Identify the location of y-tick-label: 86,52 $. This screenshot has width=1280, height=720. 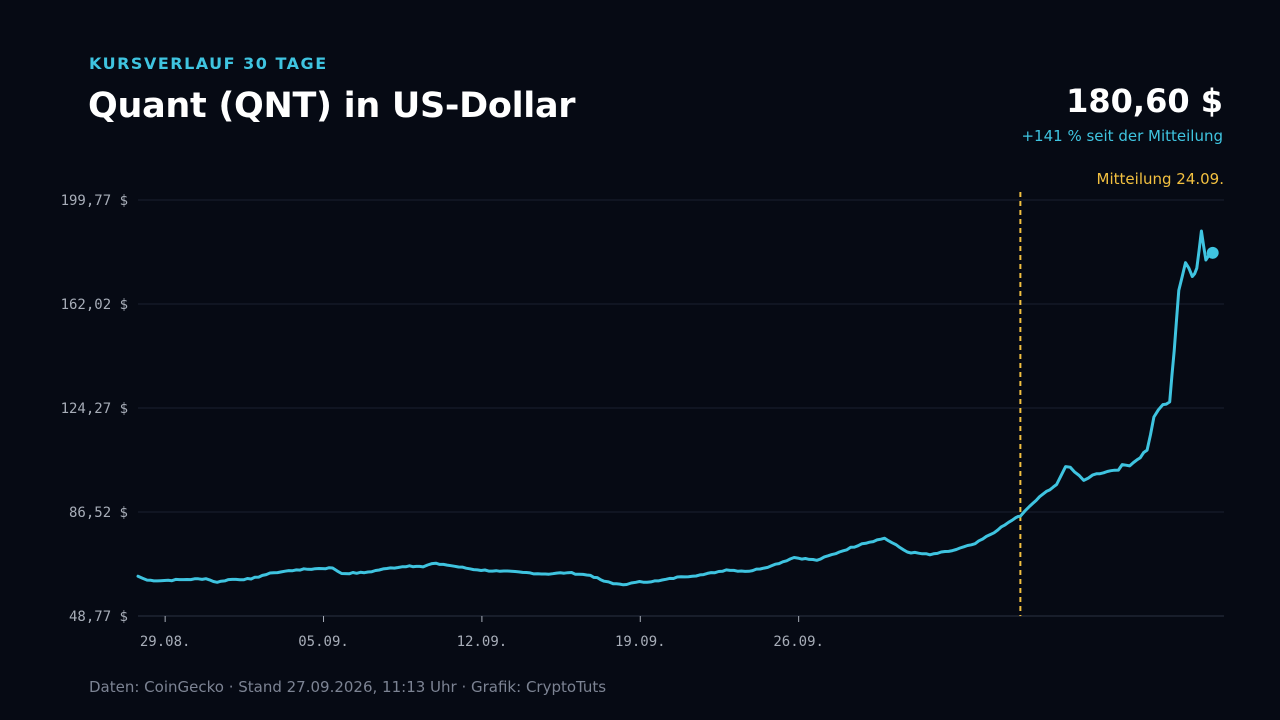
(98, 513).